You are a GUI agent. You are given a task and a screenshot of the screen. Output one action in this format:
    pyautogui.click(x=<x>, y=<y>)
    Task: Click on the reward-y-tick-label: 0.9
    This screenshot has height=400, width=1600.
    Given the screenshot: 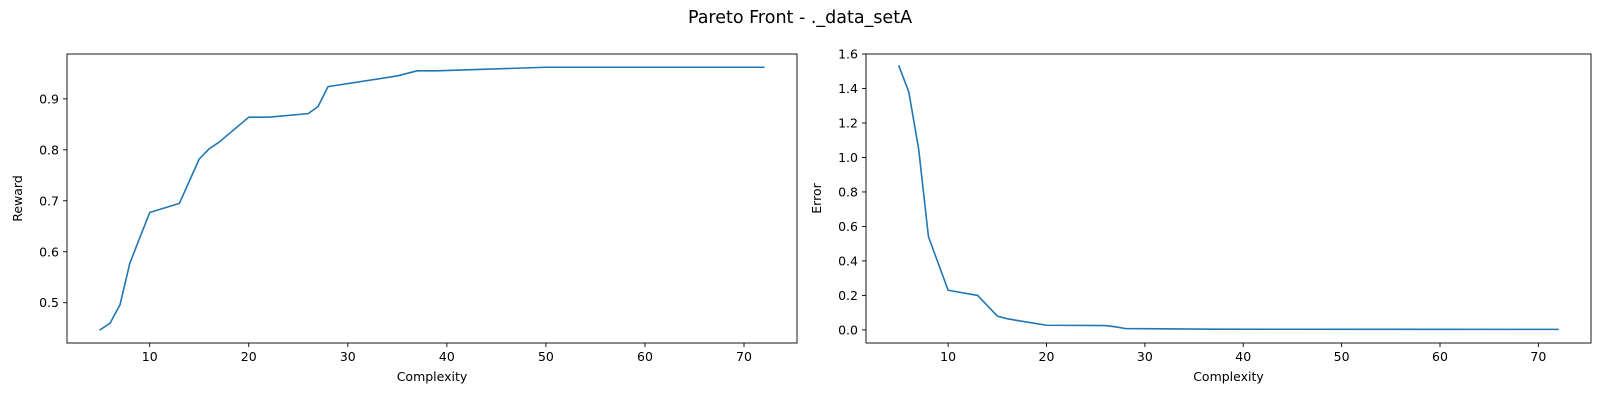 What is the action you would take?
    pyautogui.click(x=49, y=98)
    